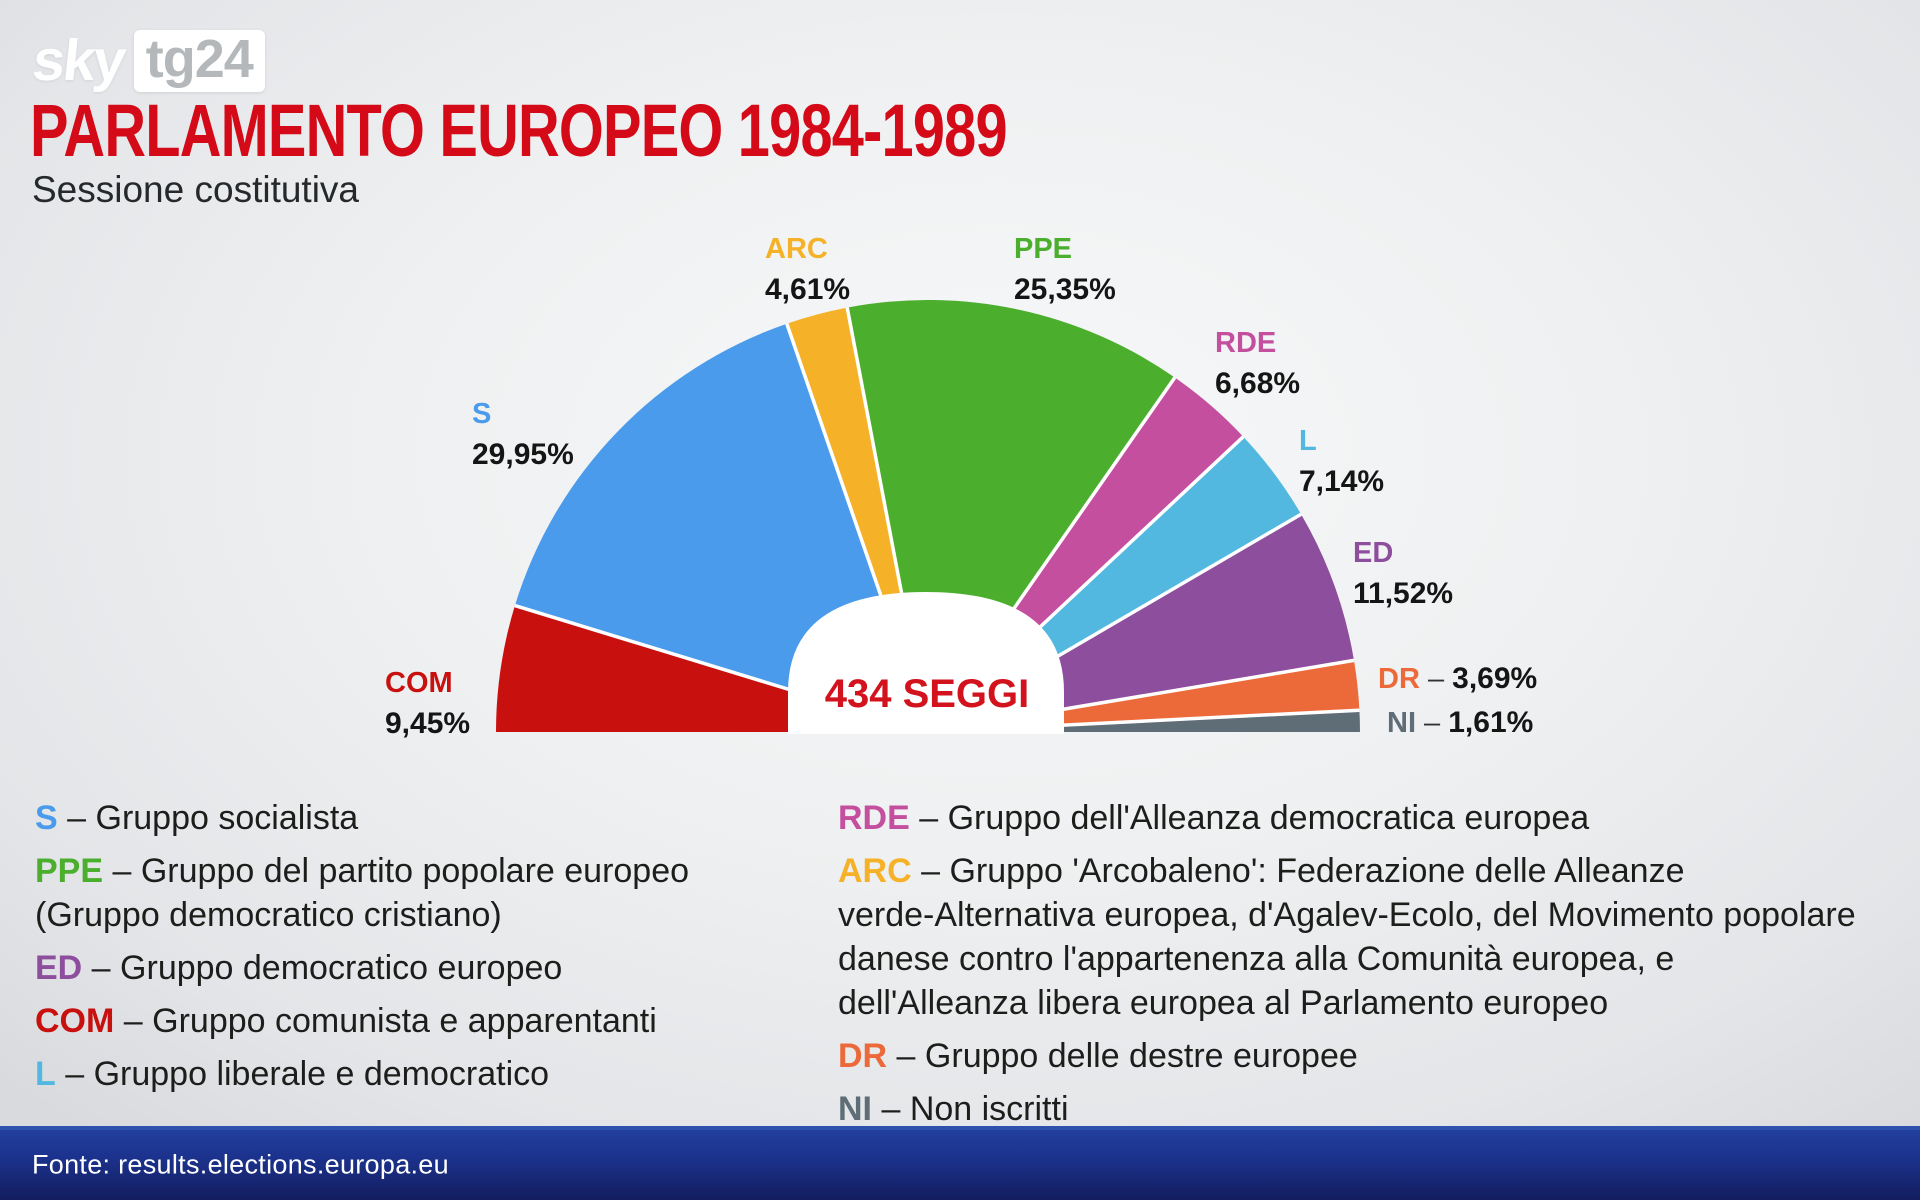 Image resolution: width=1920 pixels, height=1200 pixels. I want to click on donut-hole, so click(926, 663).